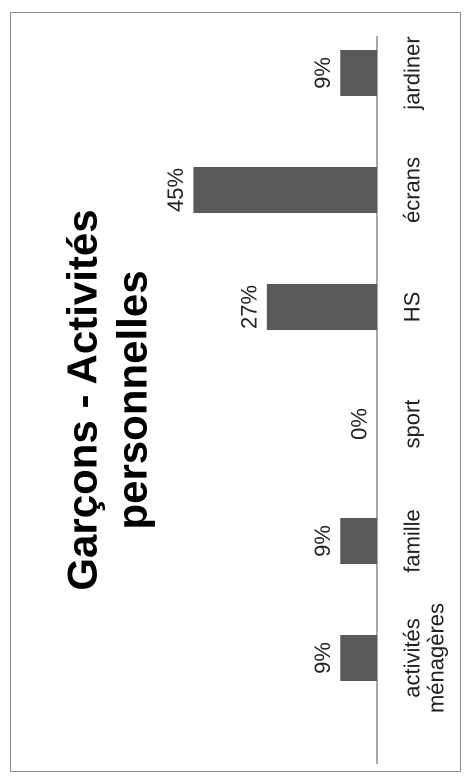 The height and width of the screenshot is (784, 471). Describe the element at coordinates (412, 541) in the screenshot. I see `category-label: famille` at that location.